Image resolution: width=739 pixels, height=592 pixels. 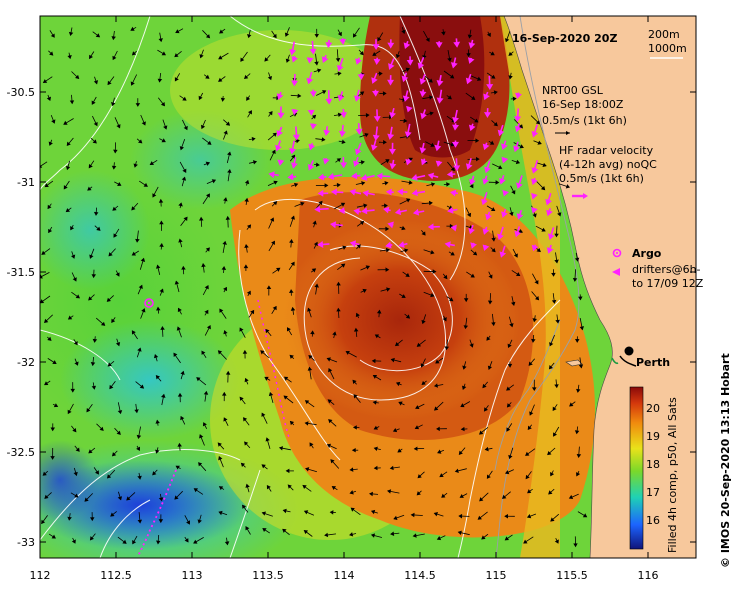 What do you see at coordinates (26, 182) in the screenshot?
I see `y-tick-label: -31` at bounding box center [26, 182].